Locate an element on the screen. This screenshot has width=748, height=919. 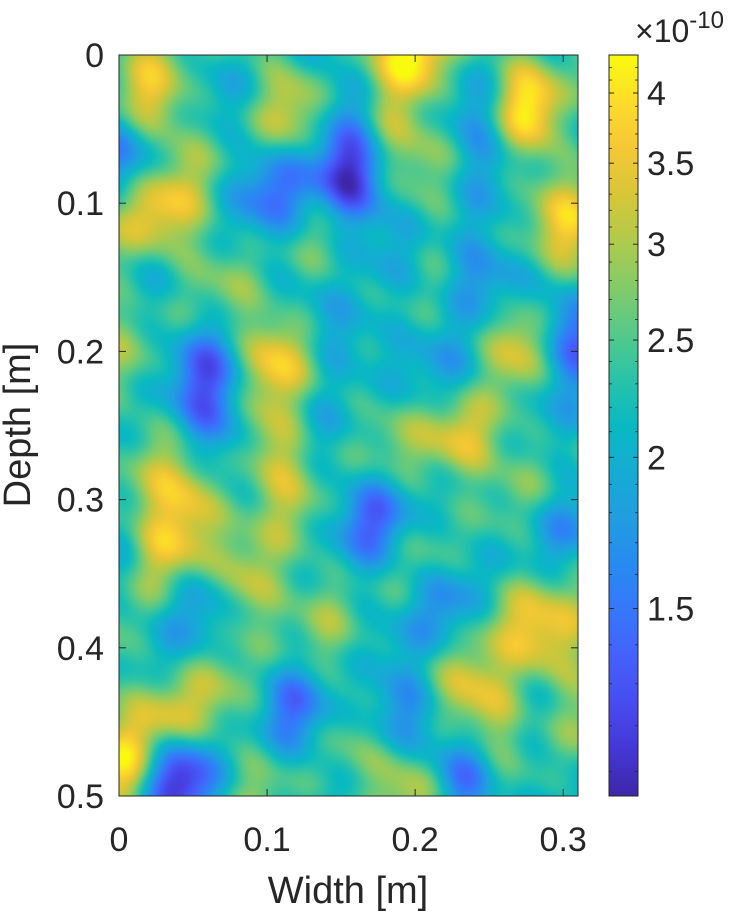
y-tick-label: 0.5 is located at coordinates (80, 797).